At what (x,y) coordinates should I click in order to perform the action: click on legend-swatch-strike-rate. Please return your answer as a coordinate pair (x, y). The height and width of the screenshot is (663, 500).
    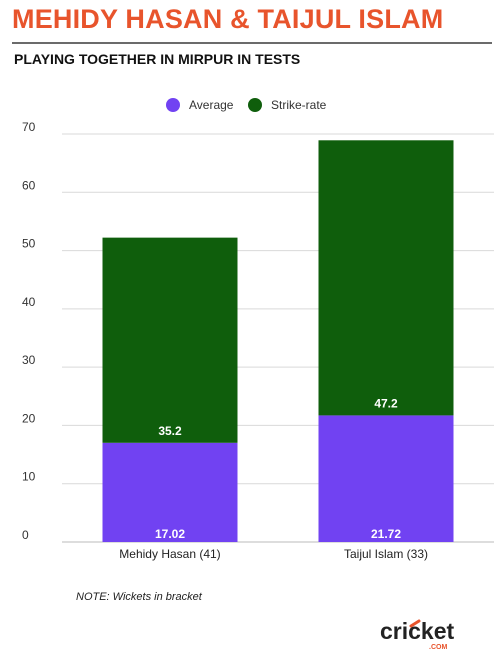
    Looking at the image, I should click on (255, 105).